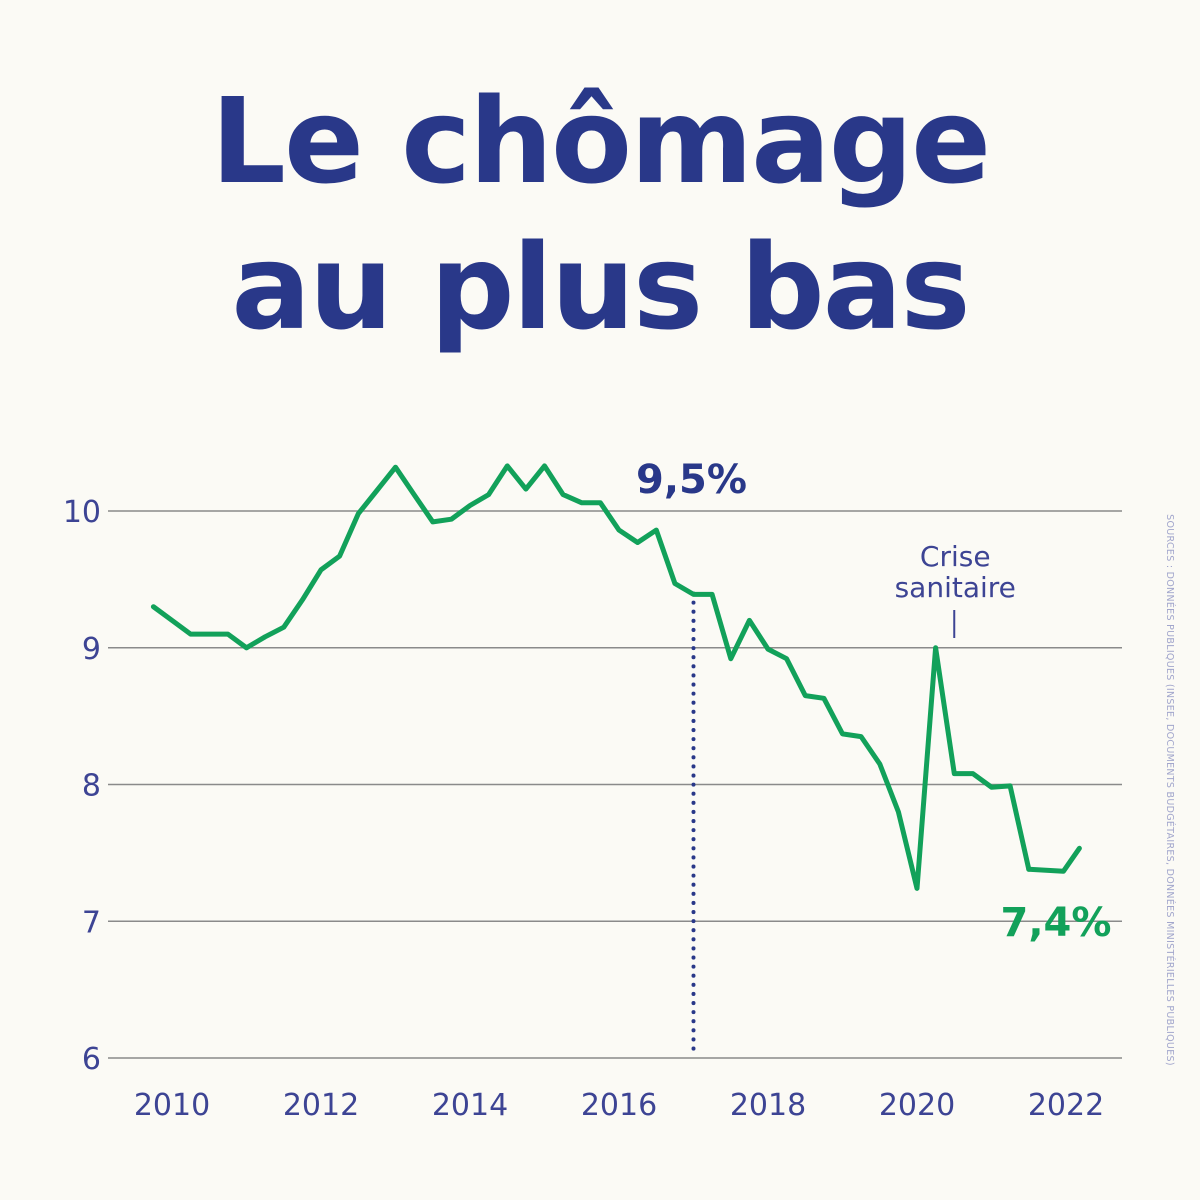 The image size is (1200, 1200). What do you see at coordinates (600, 141) in the screenshot?
I see `page-title-line-1: Le chômage` at bounding box center [600, 141].